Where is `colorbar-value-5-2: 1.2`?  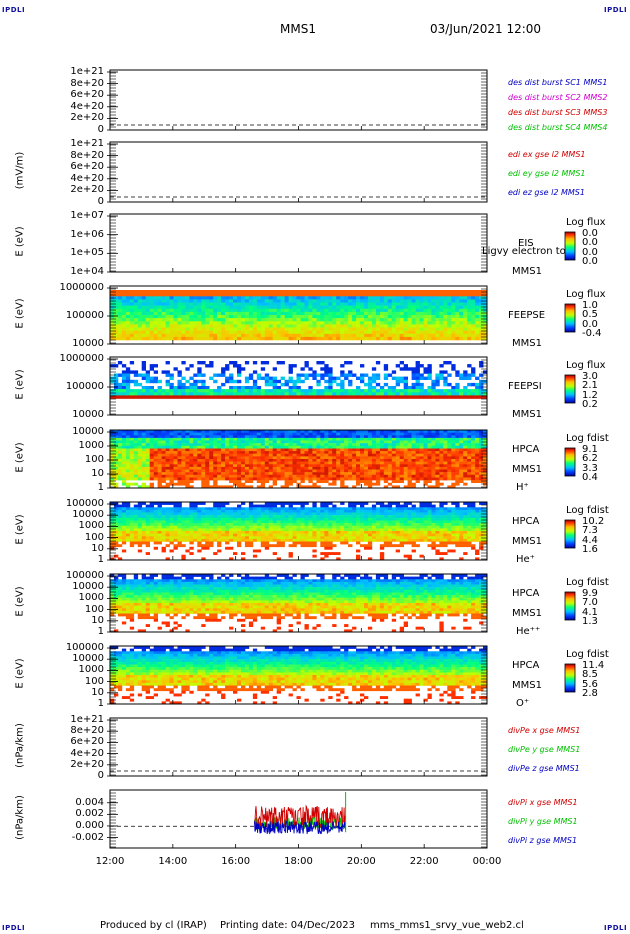 colorbar-value-5-2: 1.2 is located at coordinates (590, 395).